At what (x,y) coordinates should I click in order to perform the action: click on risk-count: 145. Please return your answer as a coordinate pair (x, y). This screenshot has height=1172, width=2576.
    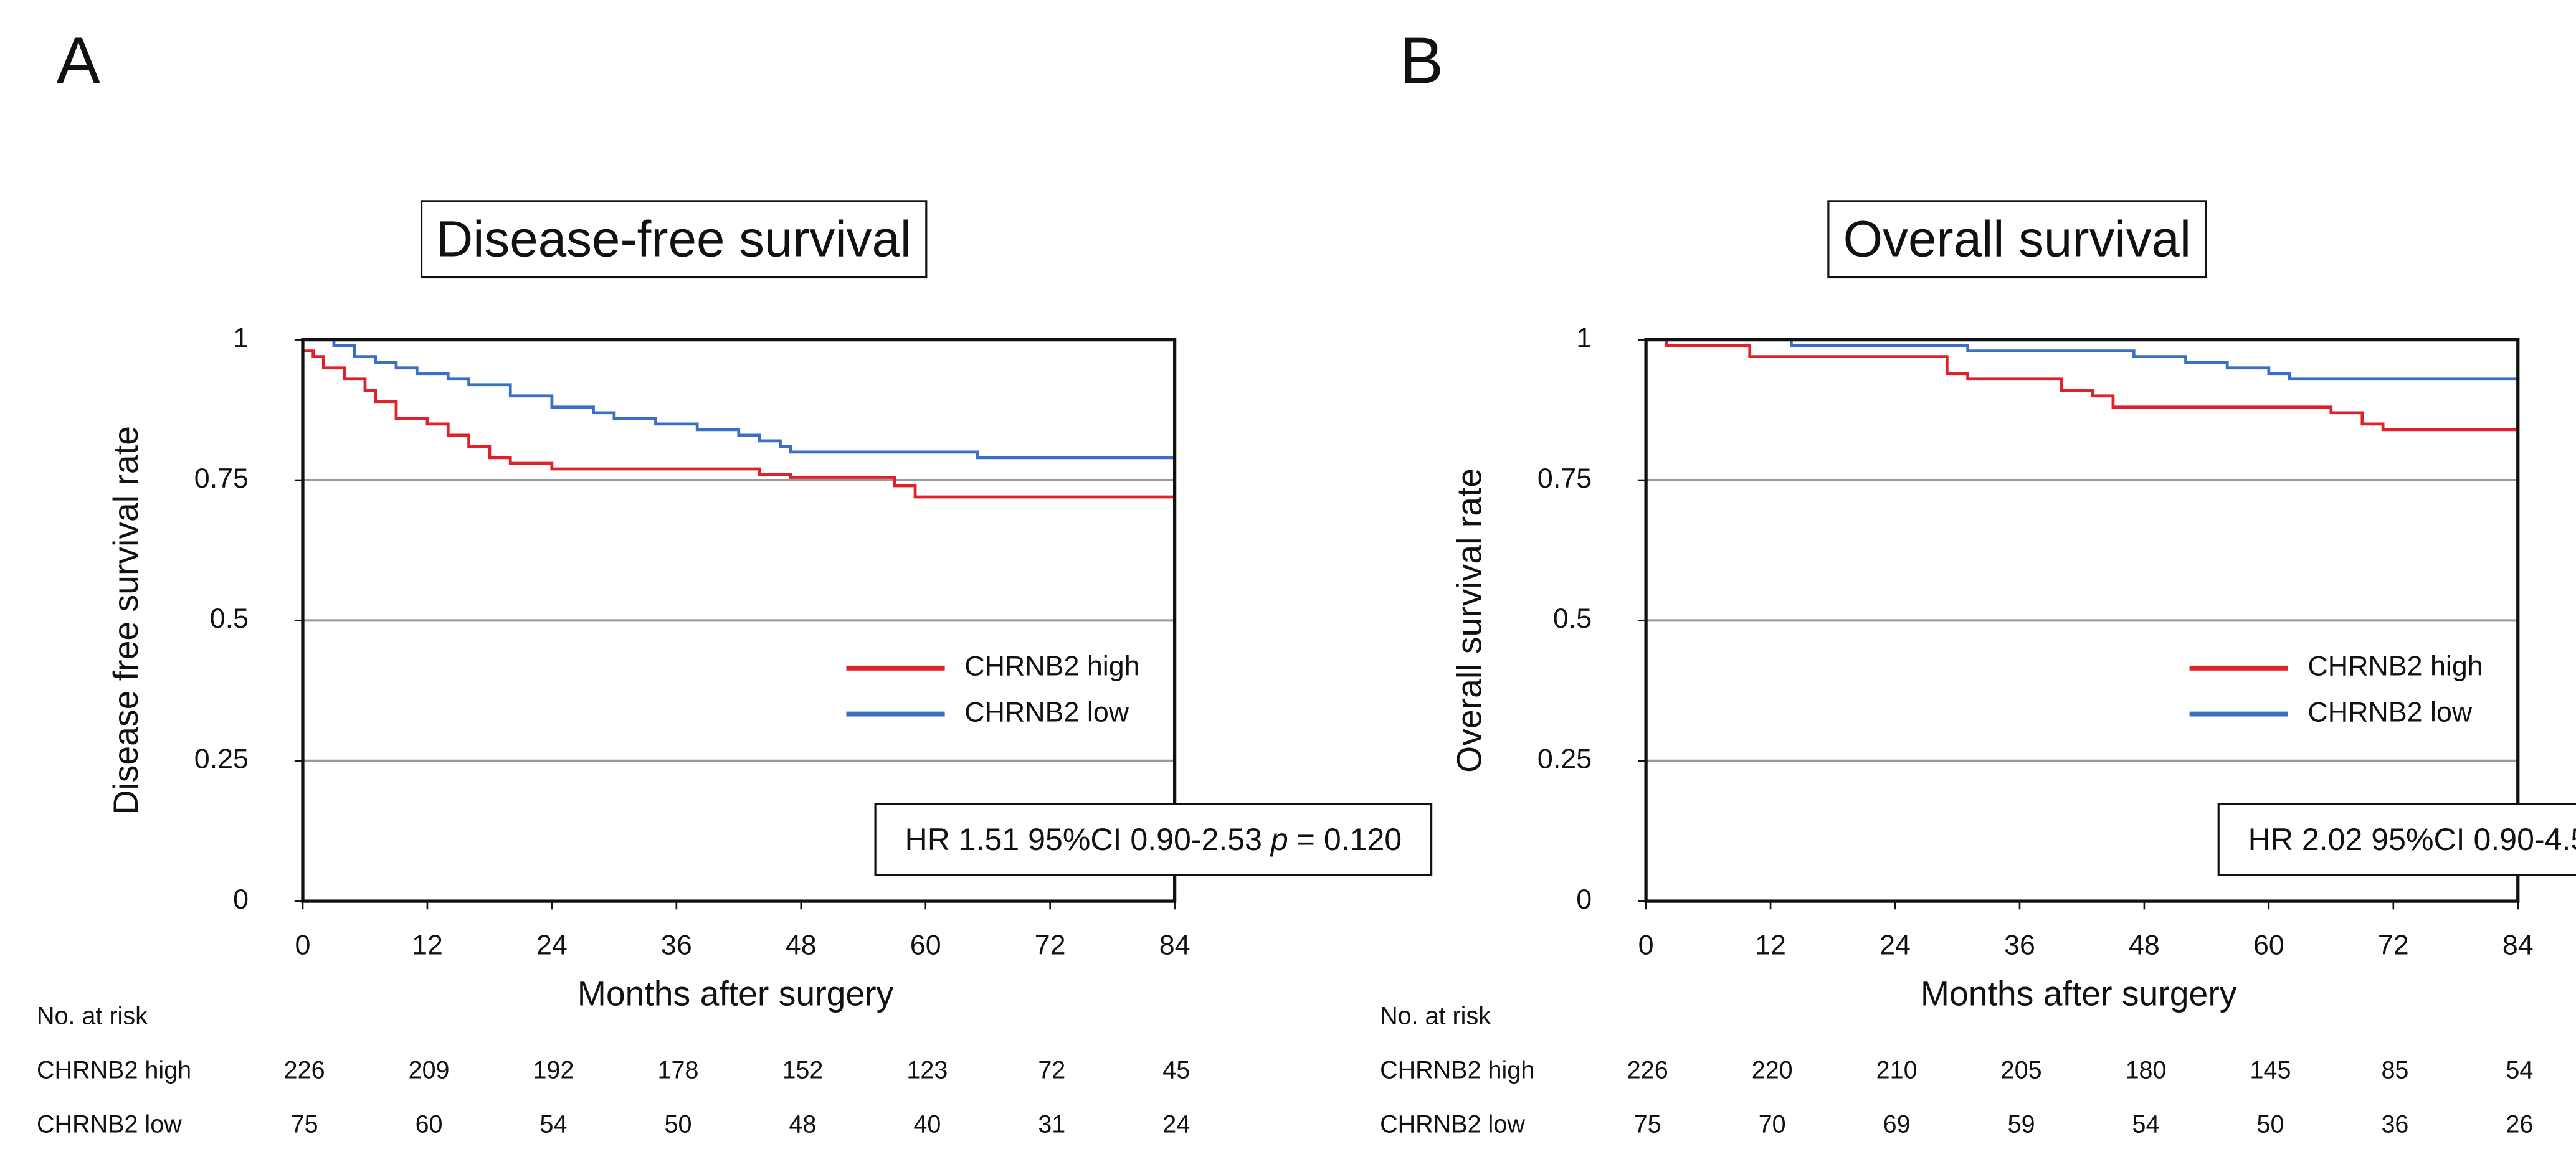
    Looking at the image, I should click on (2270, 1070).